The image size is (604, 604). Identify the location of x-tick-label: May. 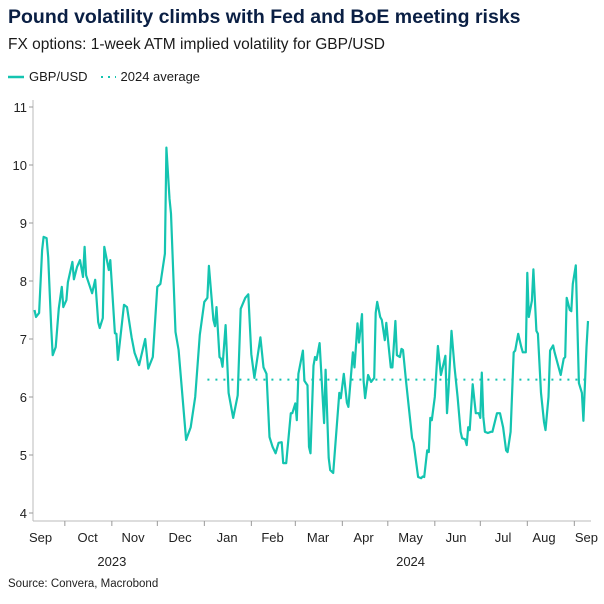
(410, 537).